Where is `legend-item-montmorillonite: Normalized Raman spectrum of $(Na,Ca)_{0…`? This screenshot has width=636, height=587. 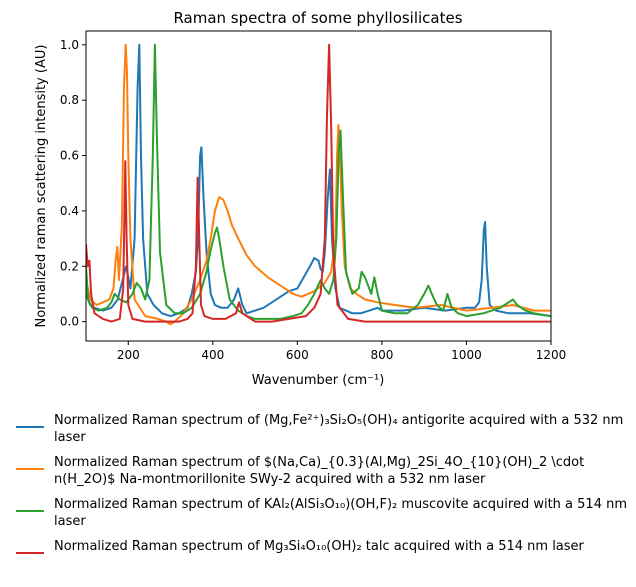 legend-item-montmorillonite: Normalized Raman spectrum of $(Na,Ca)_{0… is located at coordinates (321, 471).